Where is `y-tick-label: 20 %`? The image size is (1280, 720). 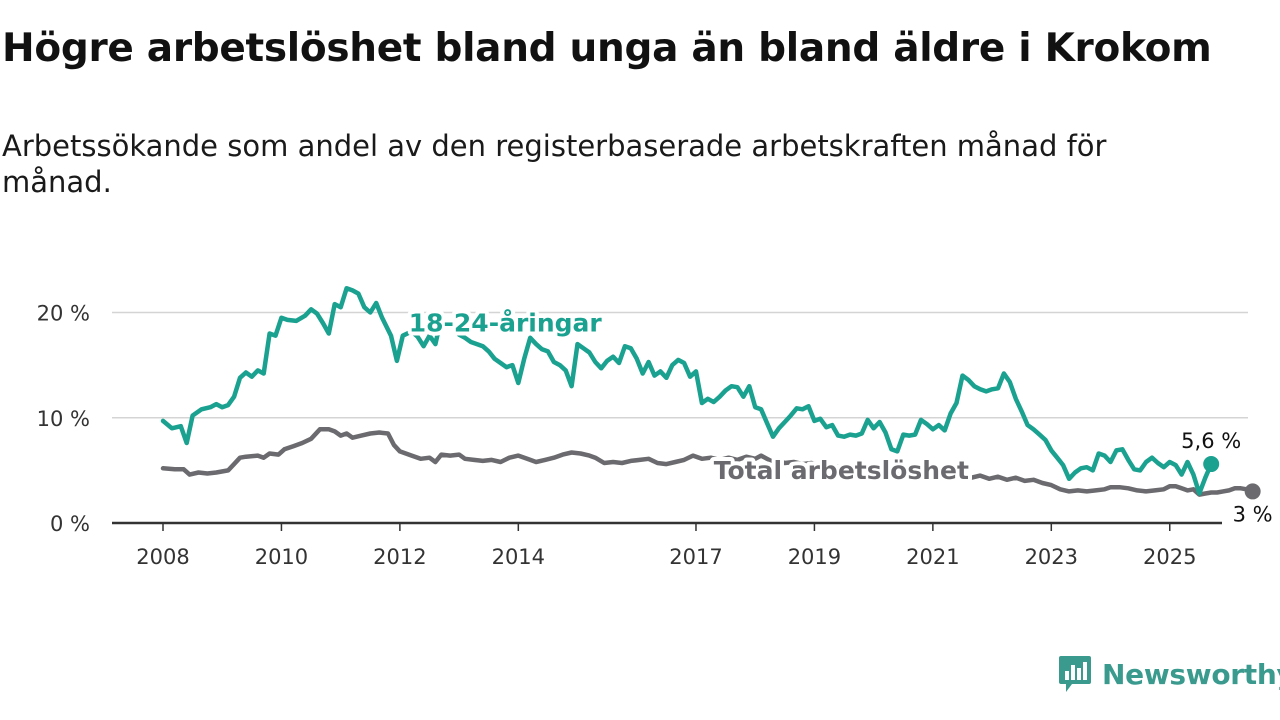
y-tick-label: 20 % is located at coordinates (63, 314).